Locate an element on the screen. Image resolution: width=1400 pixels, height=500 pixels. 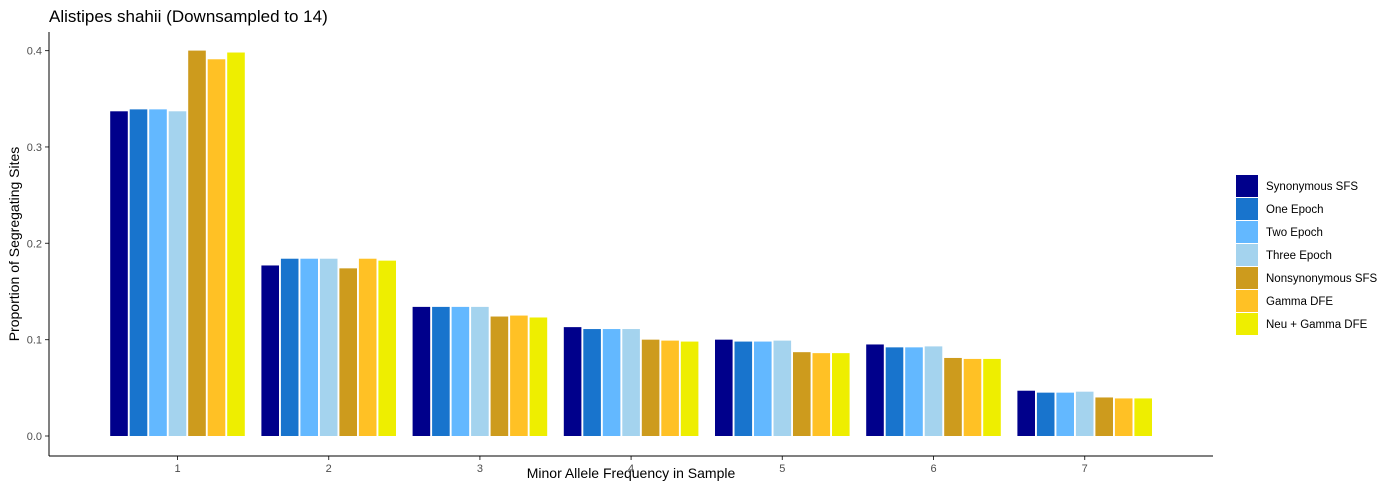
legend-label: Gamma DFE is located at coordinates (1299, 302).